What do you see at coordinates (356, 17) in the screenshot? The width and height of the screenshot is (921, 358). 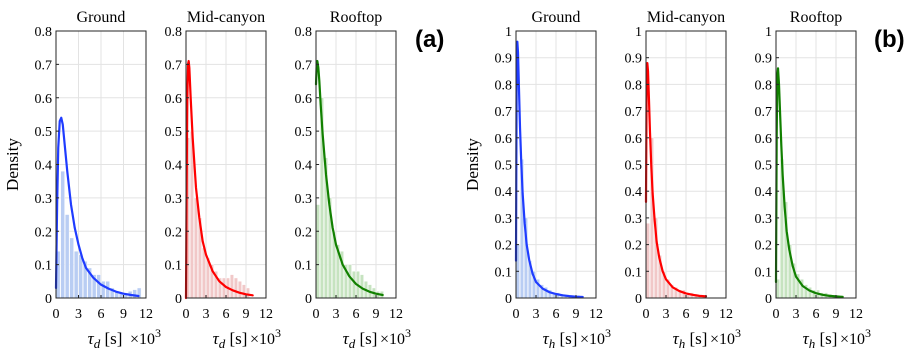 I see `subplot-title: Rooftop` at bounding box center [356, 17].